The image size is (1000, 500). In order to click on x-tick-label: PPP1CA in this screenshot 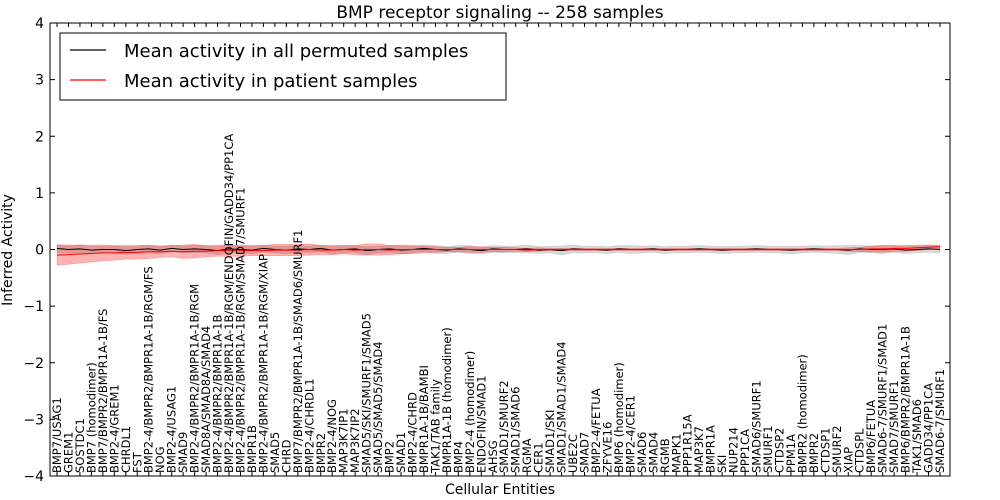, I will do `click(745, 451)`.